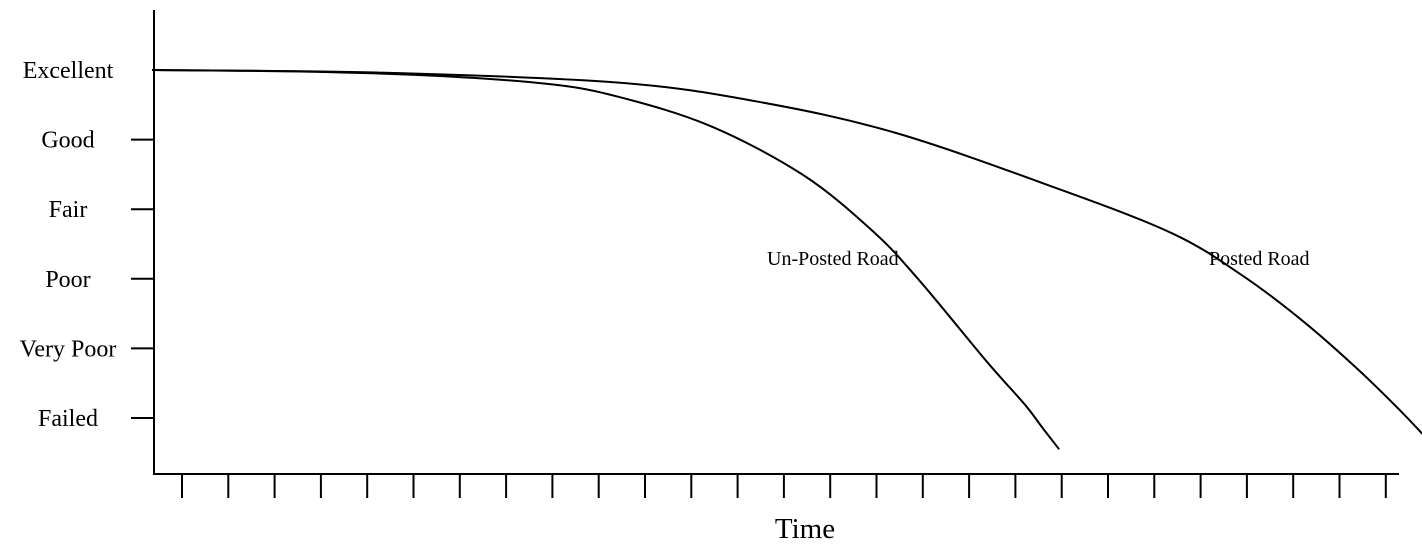 This screenshot has height=546, width=1422. I want to click on y-tick-label-failed: Failed, so click(68, 419).